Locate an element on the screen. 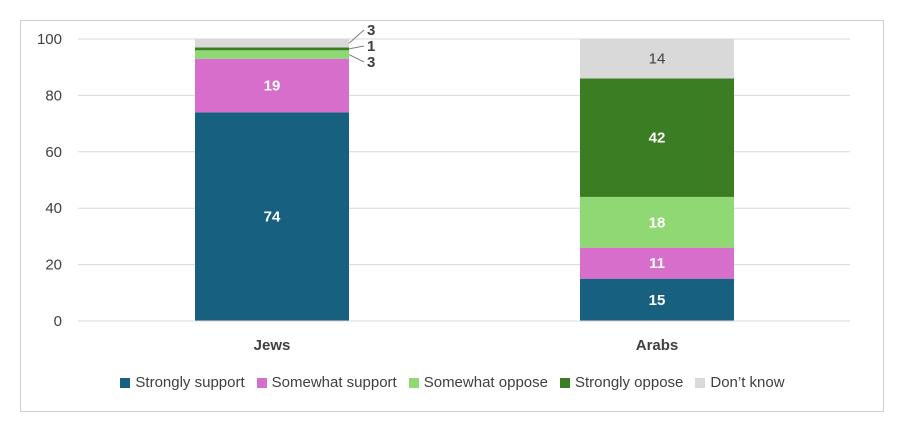 The height and width of the screenshot is (447, 905). y-tick-label: 0 is located at coordinates (58, 321).